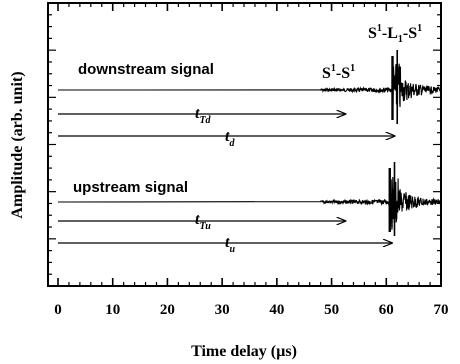  I want to click on x-tick-label: 30, so click(222, 310).